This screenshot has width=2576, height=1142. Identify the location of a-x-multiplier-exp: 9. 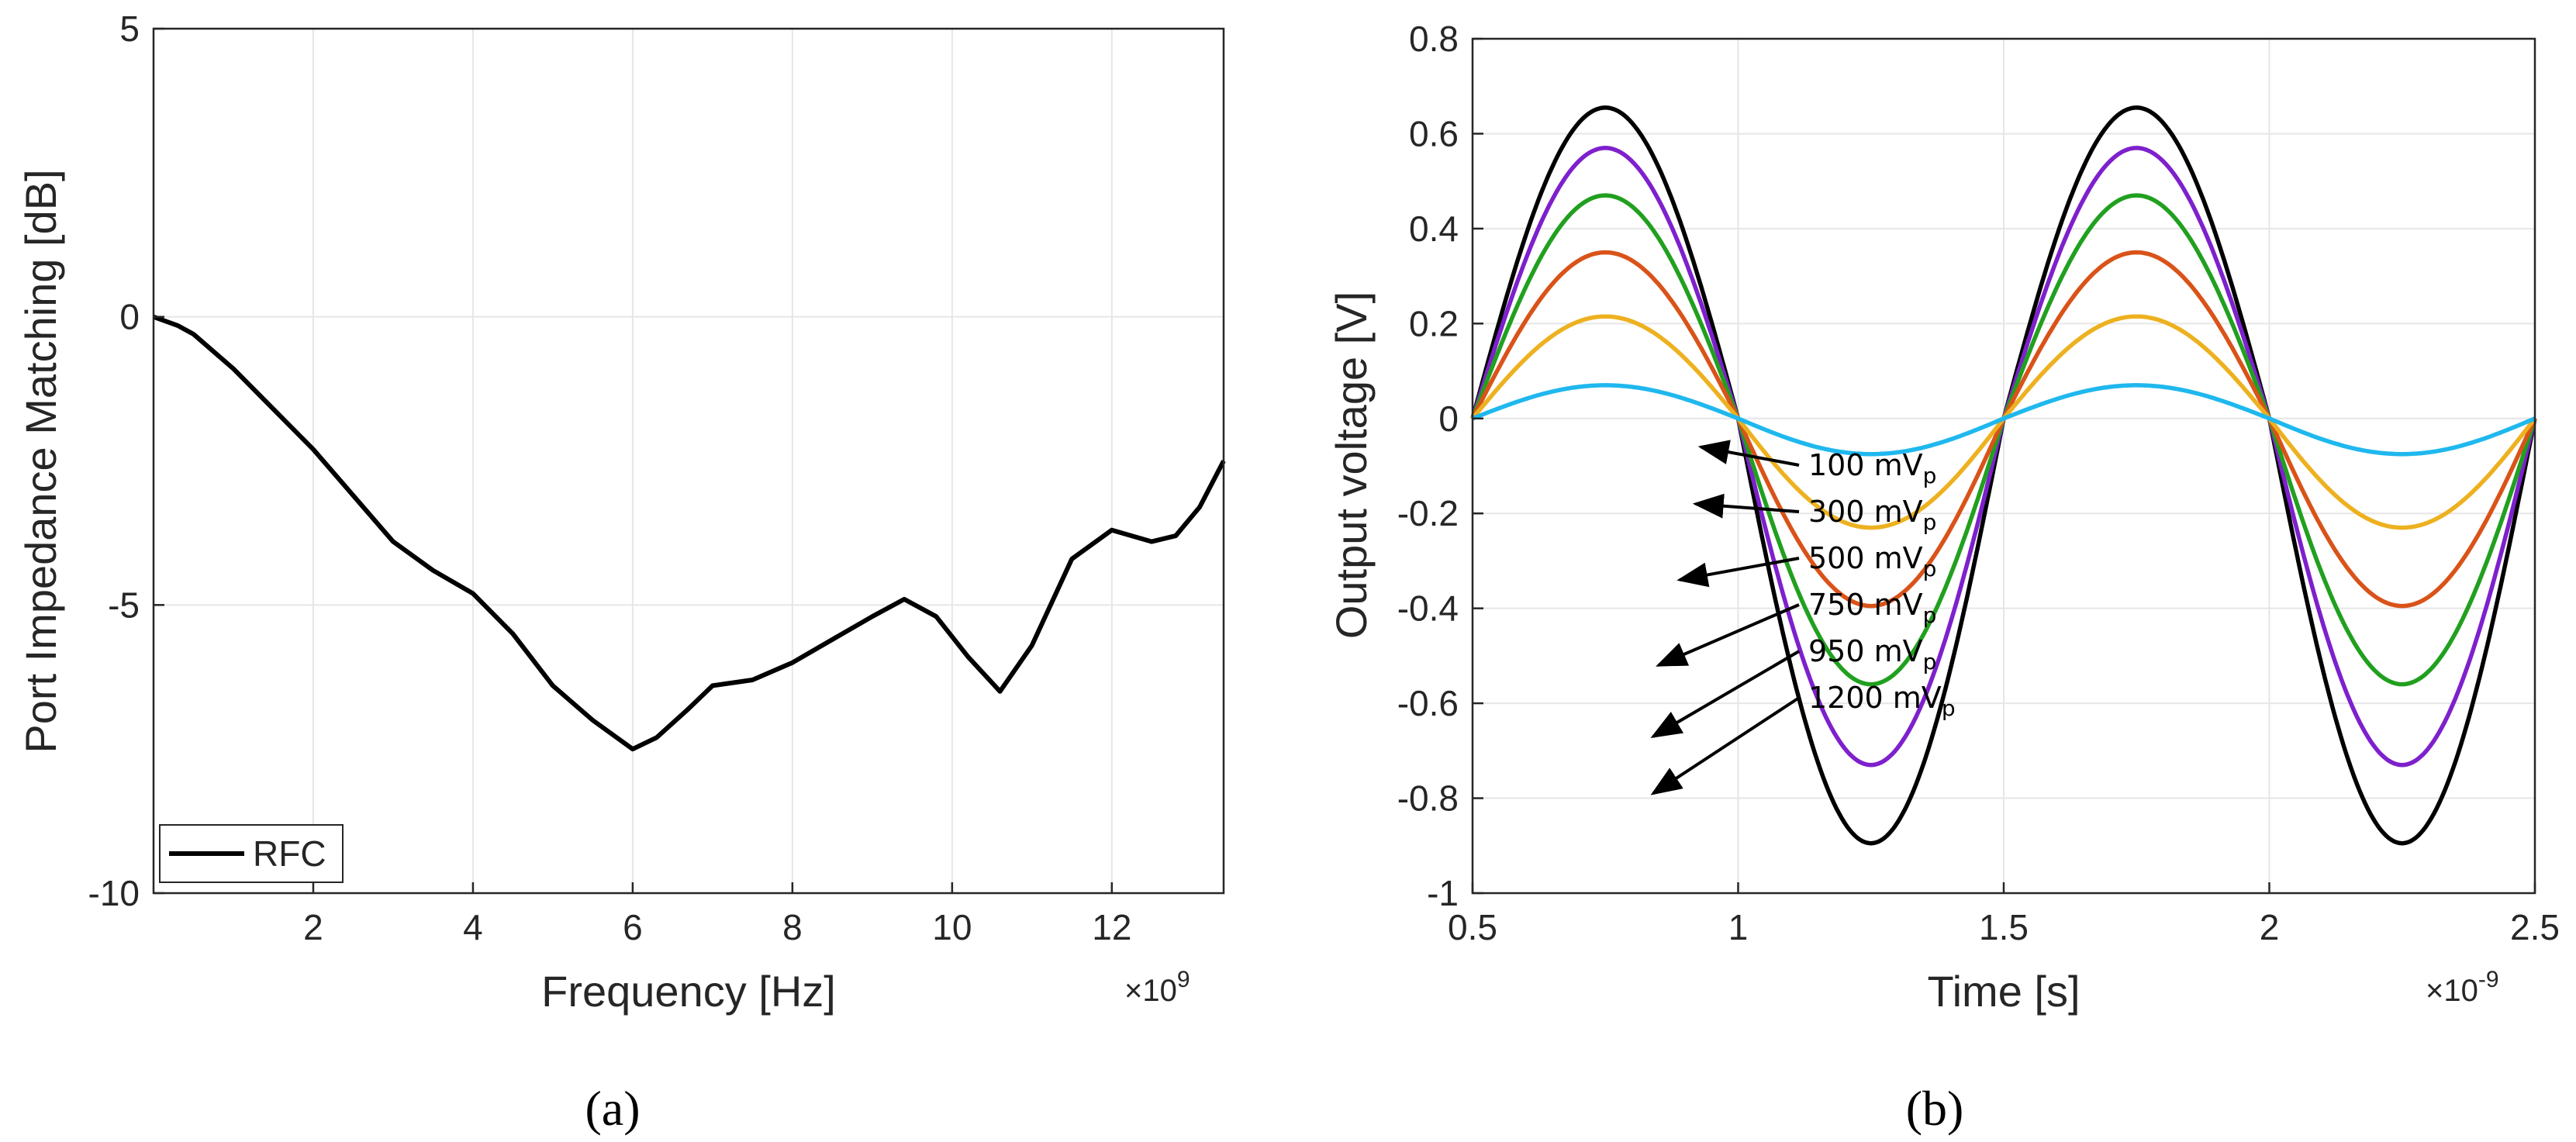
(1184, 979).